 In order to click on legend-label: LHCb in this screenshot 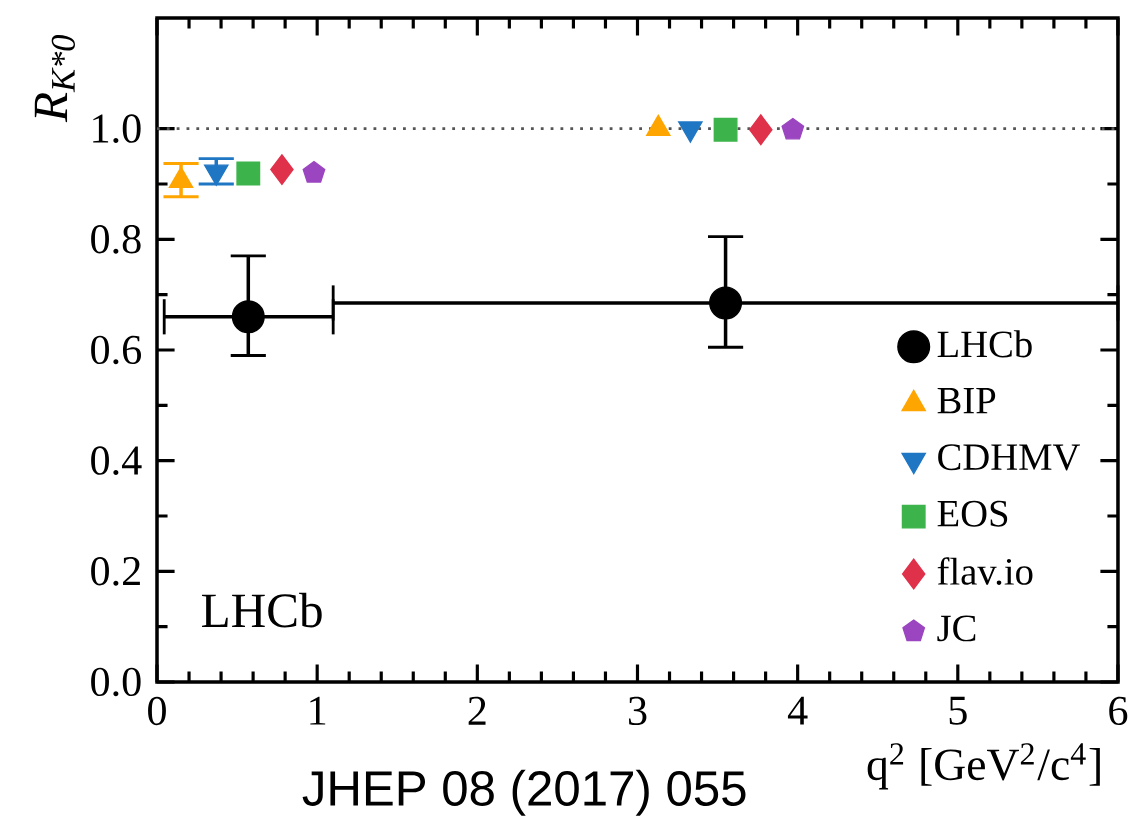, I will do `click(984, 344)`.